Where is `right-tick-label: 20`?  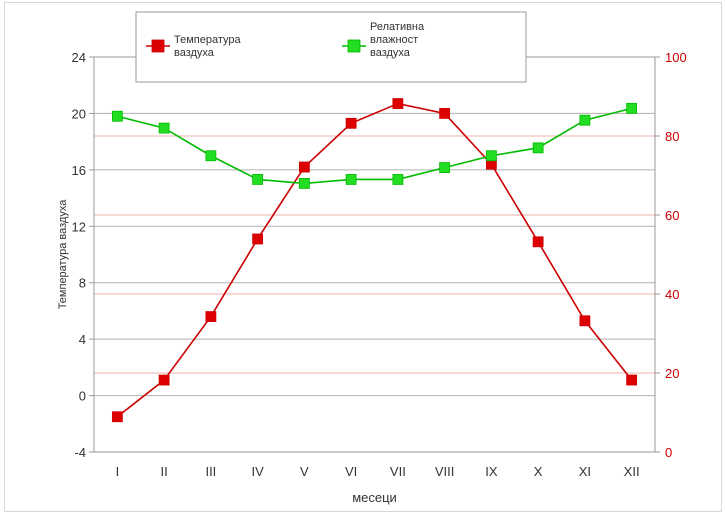 right-tick-label: 20 is located at coordinates (672, 373).